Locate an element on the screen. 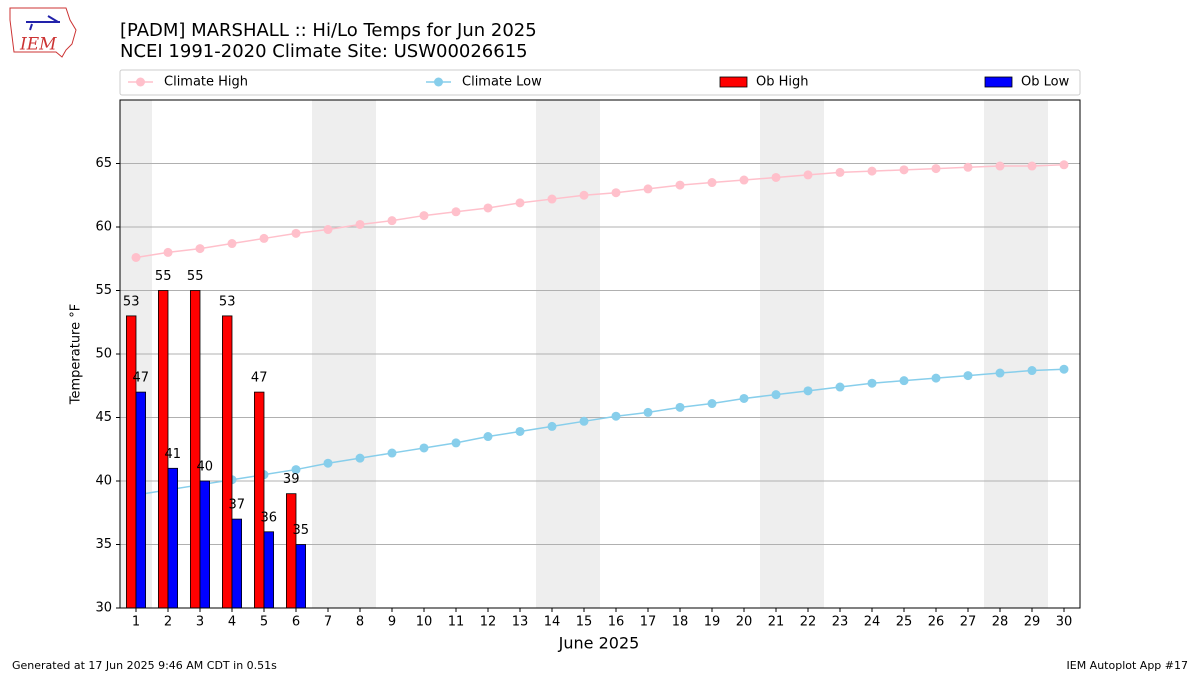  y-tick-label: 35 is located at coordinates (103, 544).